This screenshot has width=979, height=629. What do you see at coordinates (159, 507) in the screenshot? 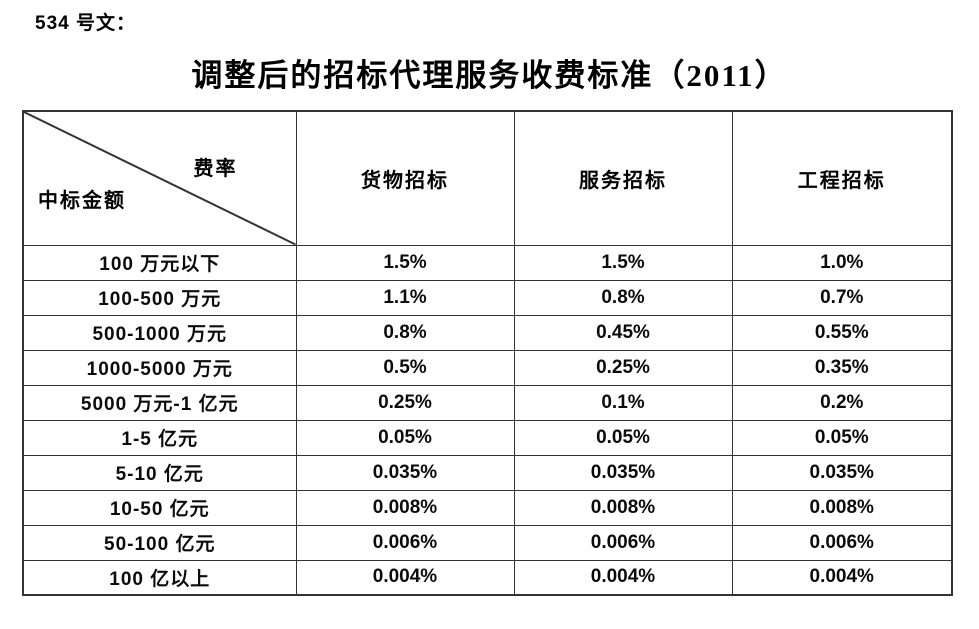
I see `row-label: 10-50 亿元` at bounding box center [159, 507].